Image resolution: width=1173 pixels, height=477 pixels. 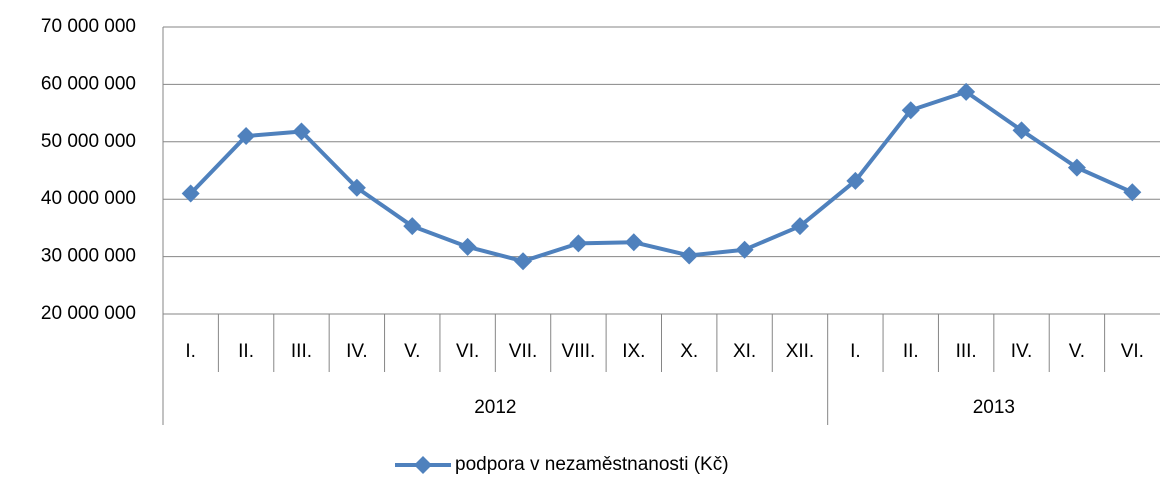 What do you see at coordinates (88, 313) in the screenshot?
I see `y-tick-label: 20 000 000` at bounding box center [88, 313].